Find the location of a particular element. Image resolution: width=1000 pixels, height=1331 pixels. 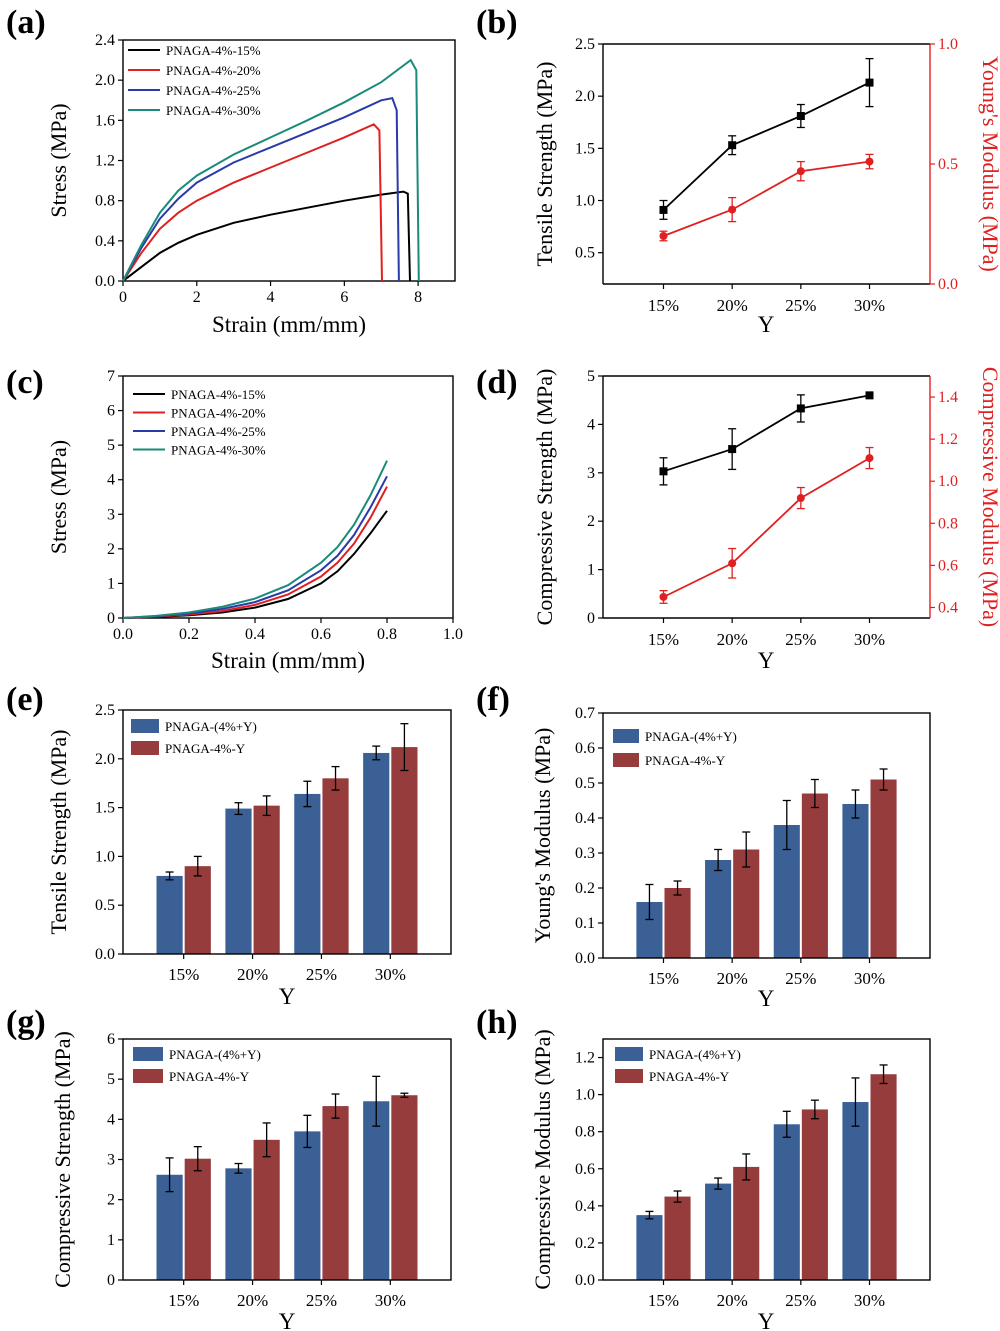

panel-b-series-2-line is located at coordinates (766, 198).